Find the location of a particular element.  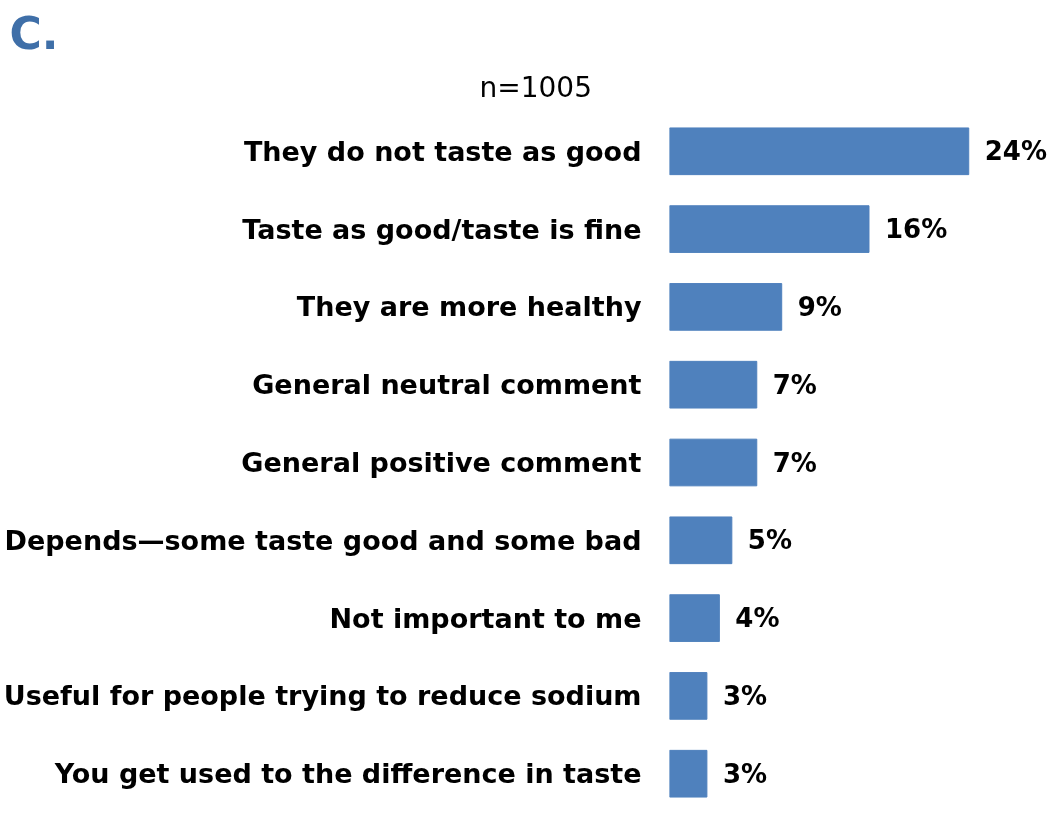

data-label: 9% is located at coordinates (819, 306).